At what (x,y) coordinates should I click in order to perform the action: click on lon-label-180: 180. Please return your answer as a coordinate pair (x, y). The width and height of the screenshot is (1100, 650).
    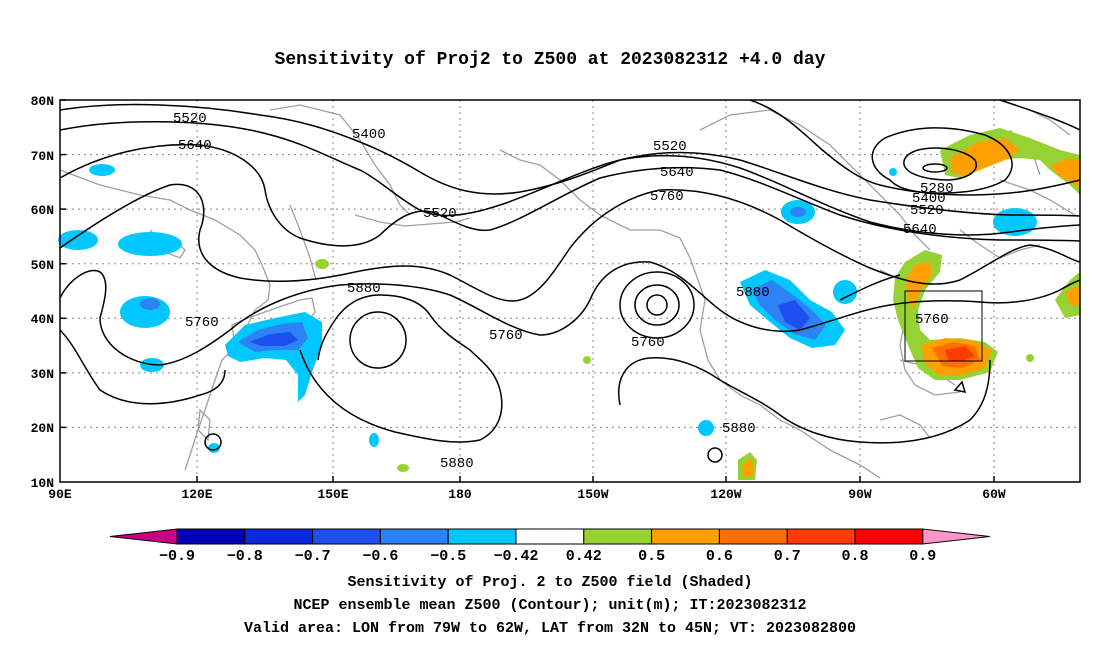
    Looking at the image, I should click on (460, 494).